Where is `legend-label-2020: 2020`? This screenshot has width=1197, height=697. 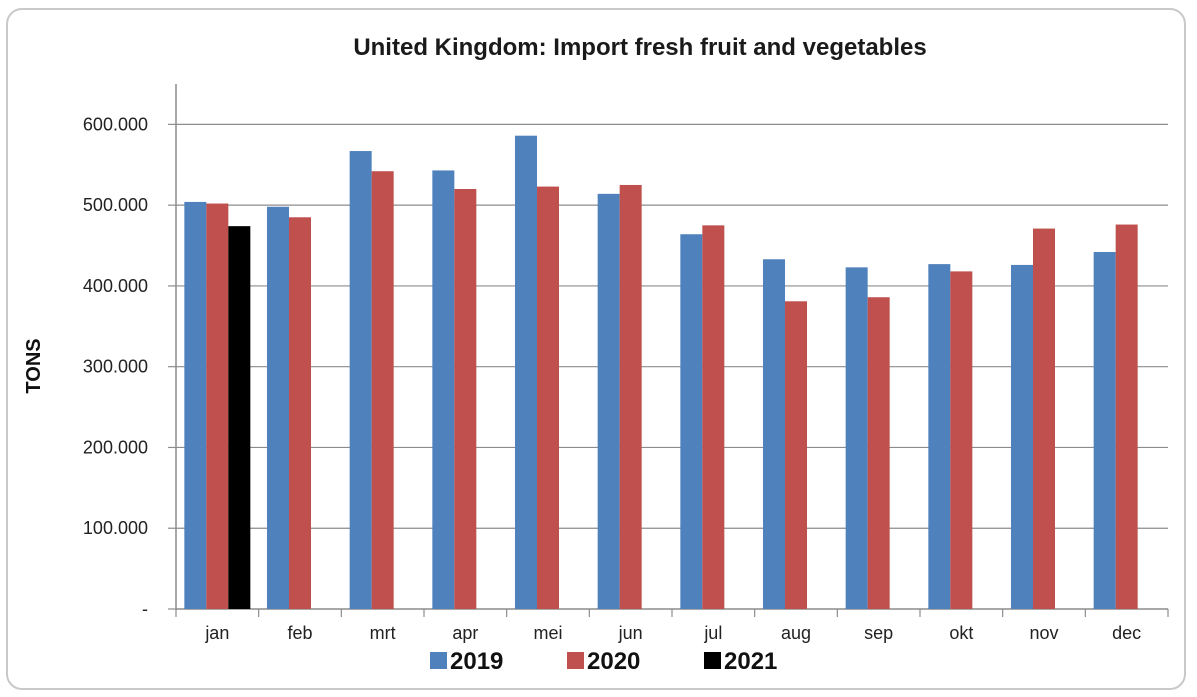 legend-label-2020: 2020 is located at coordinates (613, 661).